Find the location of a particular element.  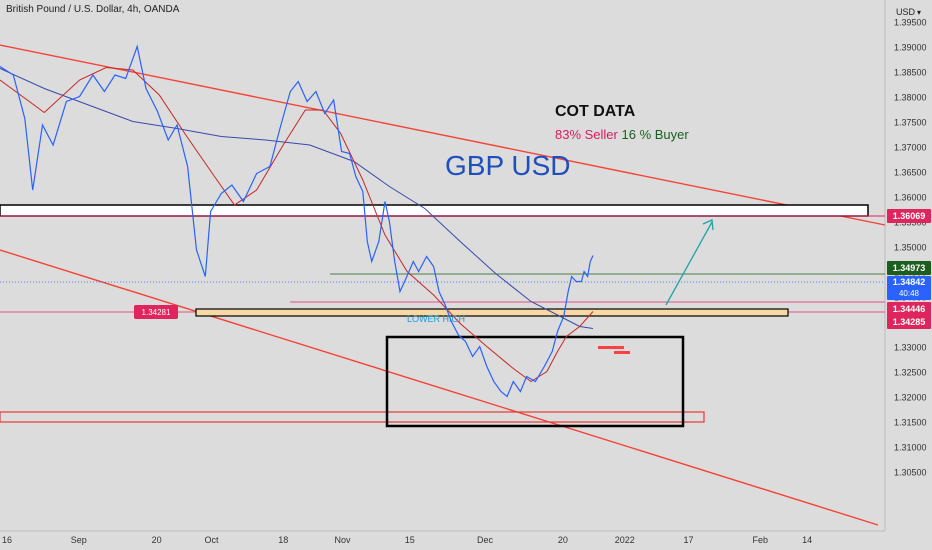

y-tick-label: 1.32000 is located at coordinates (910, 398).